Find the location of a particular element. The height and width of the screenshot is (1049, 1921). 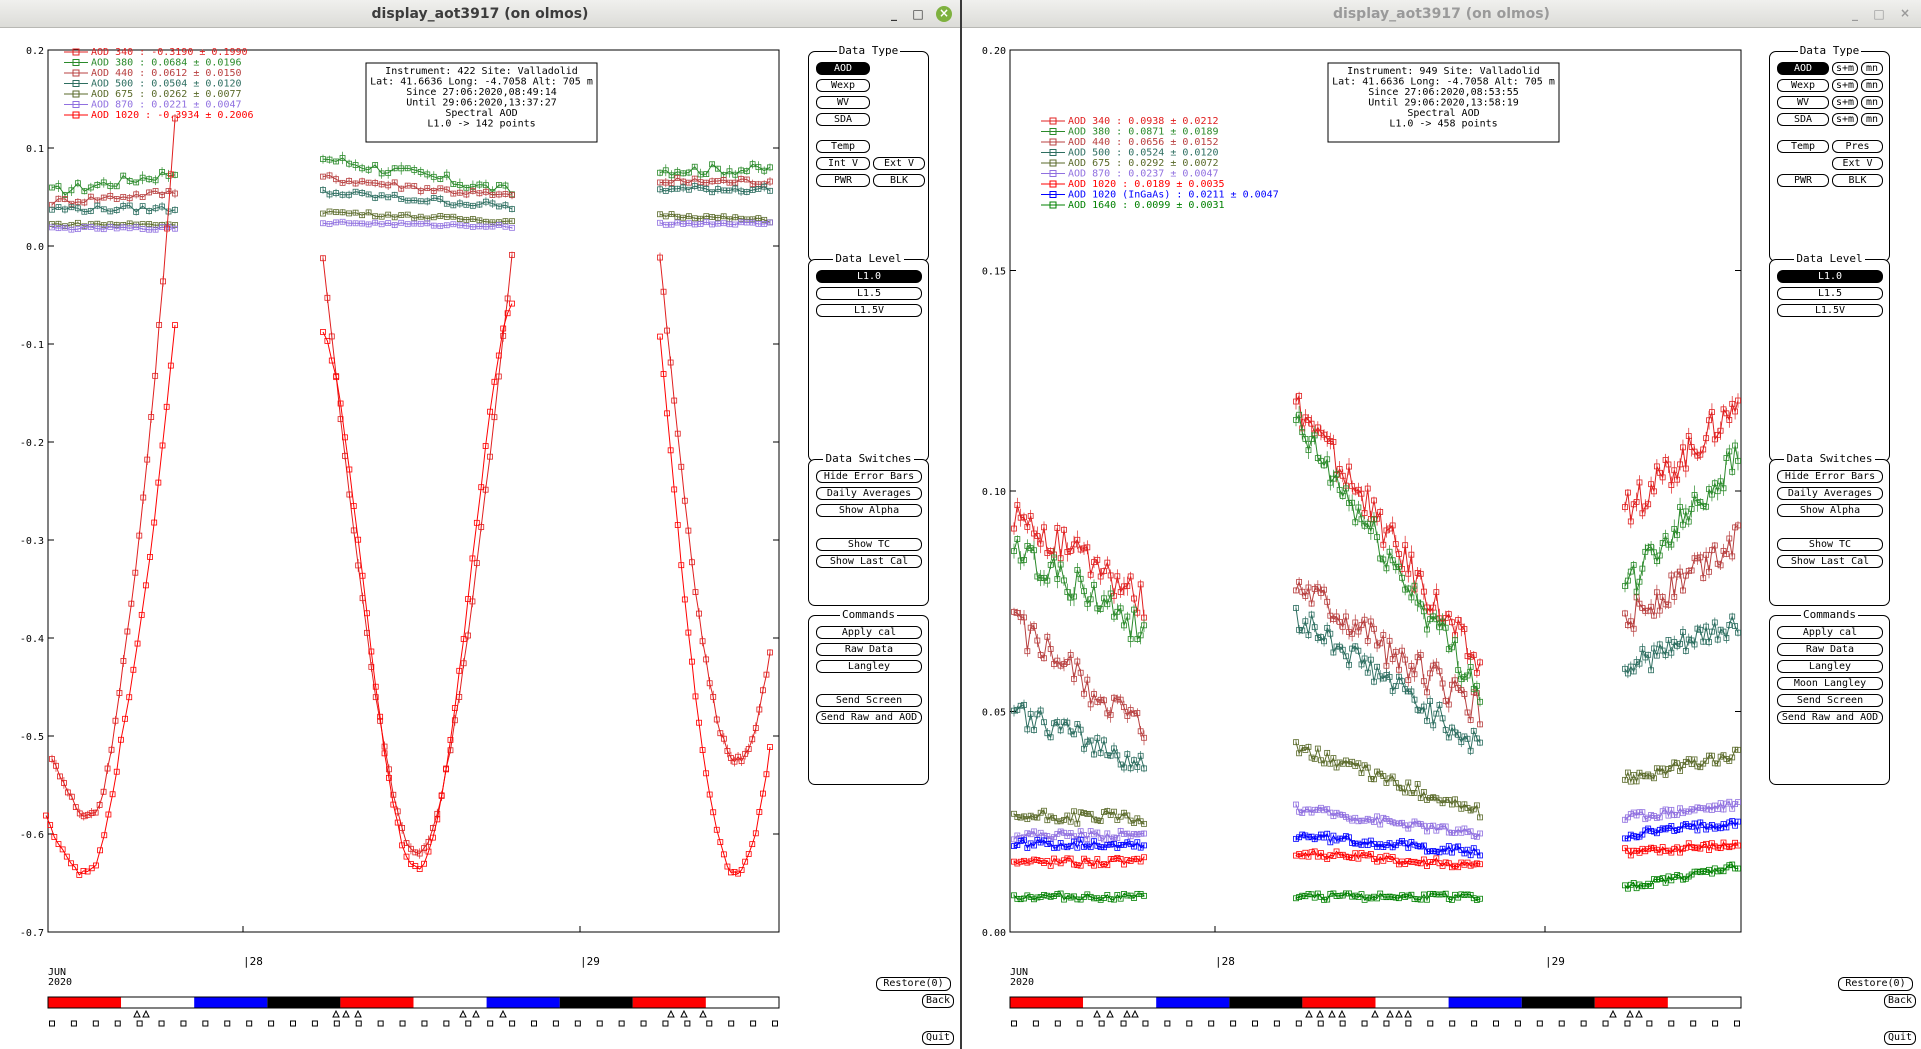

quit-button: Quit is located at coordinates (938, 1038).